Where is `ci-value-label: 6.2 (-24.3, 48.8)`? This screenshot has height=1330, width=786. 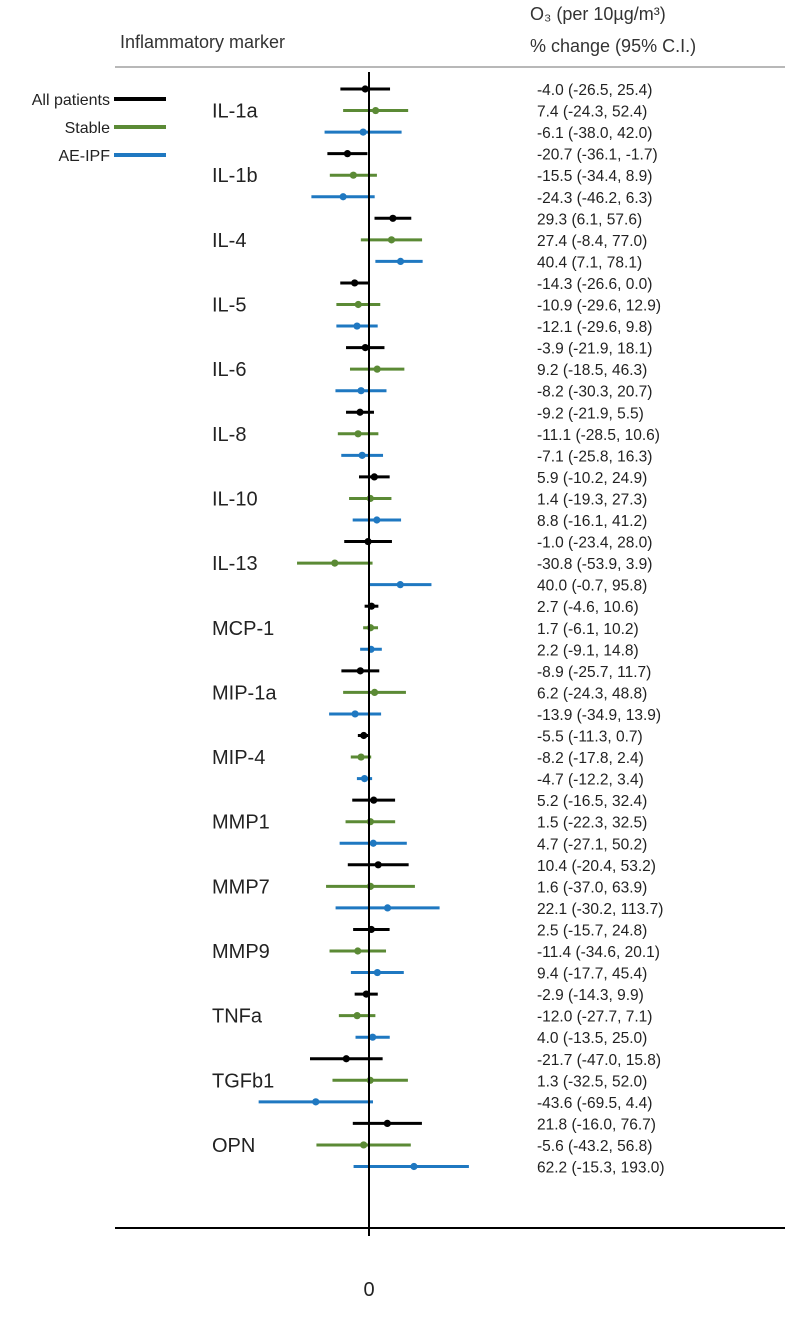 ci-value-label: 6.2 (-24.3, 48.8) is located at coordinates (592, 693).